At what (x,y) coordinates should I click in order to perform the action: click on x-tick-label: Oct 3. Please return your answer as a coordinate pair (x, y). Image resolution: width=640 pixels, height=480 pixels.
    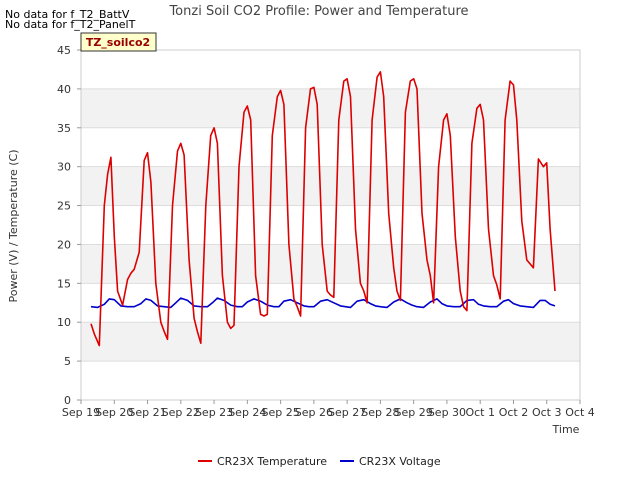
    Looking at the image, I should click on (547, 412).